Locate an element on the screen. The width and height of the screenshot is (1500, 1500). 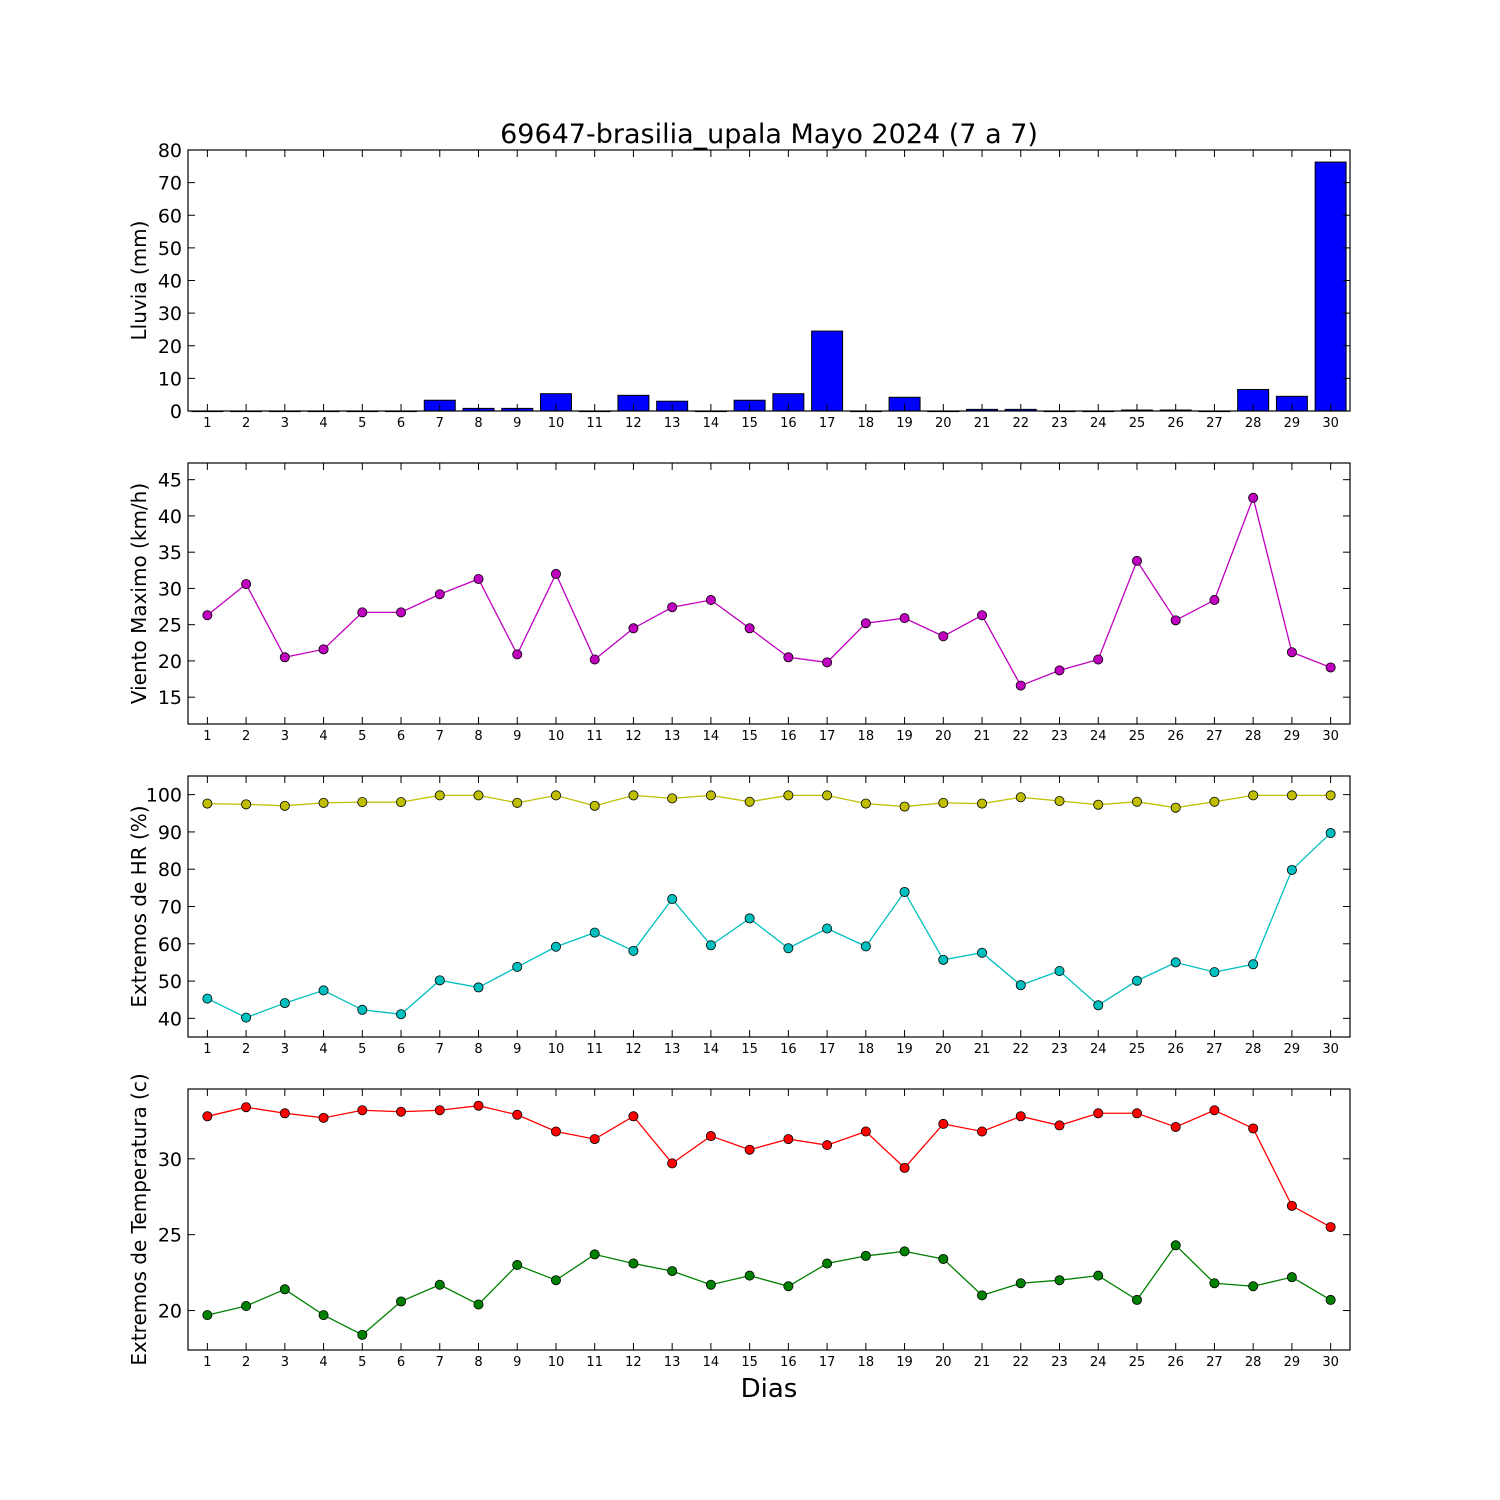
y-tick-label: 15 is located at coordinates (170, 698).